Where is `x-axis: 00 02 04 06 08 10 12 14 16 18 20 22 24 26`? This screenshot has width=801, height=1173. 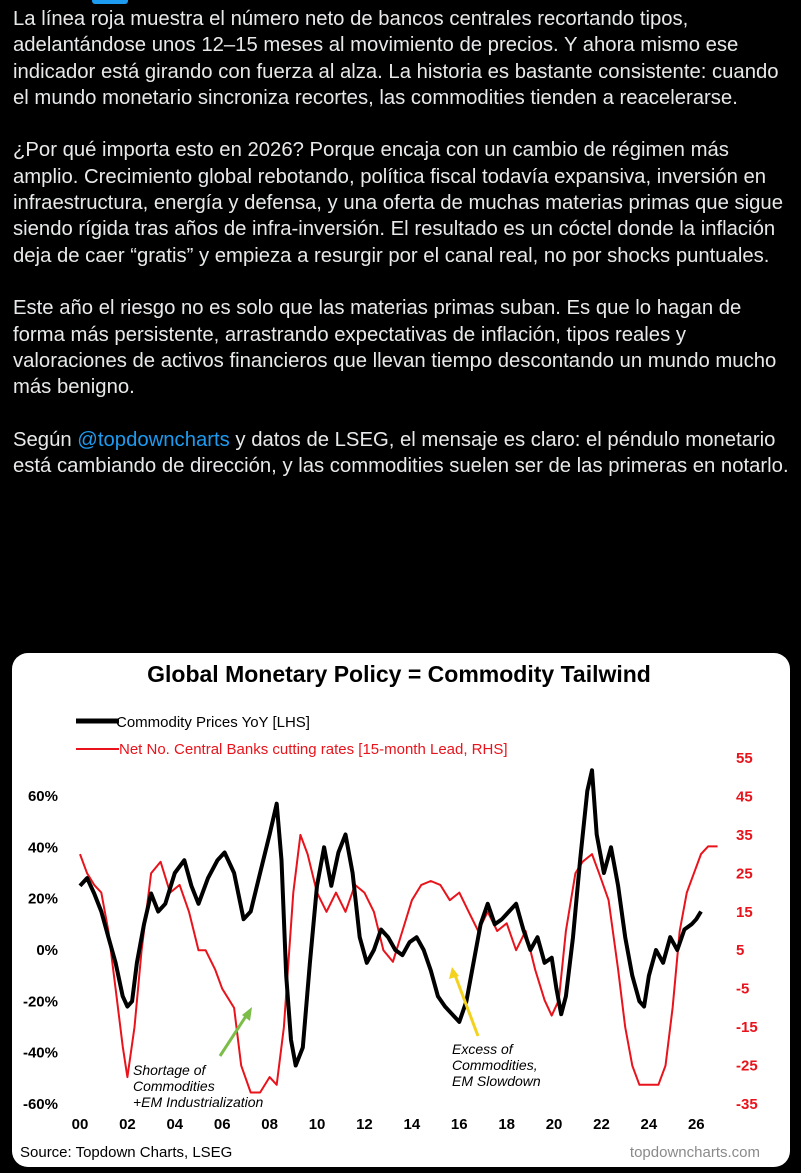 x-axis: 00 02 04 06 08 10 12 14 16 18 20 22 24 26 is located at coordinates (388, 1124).